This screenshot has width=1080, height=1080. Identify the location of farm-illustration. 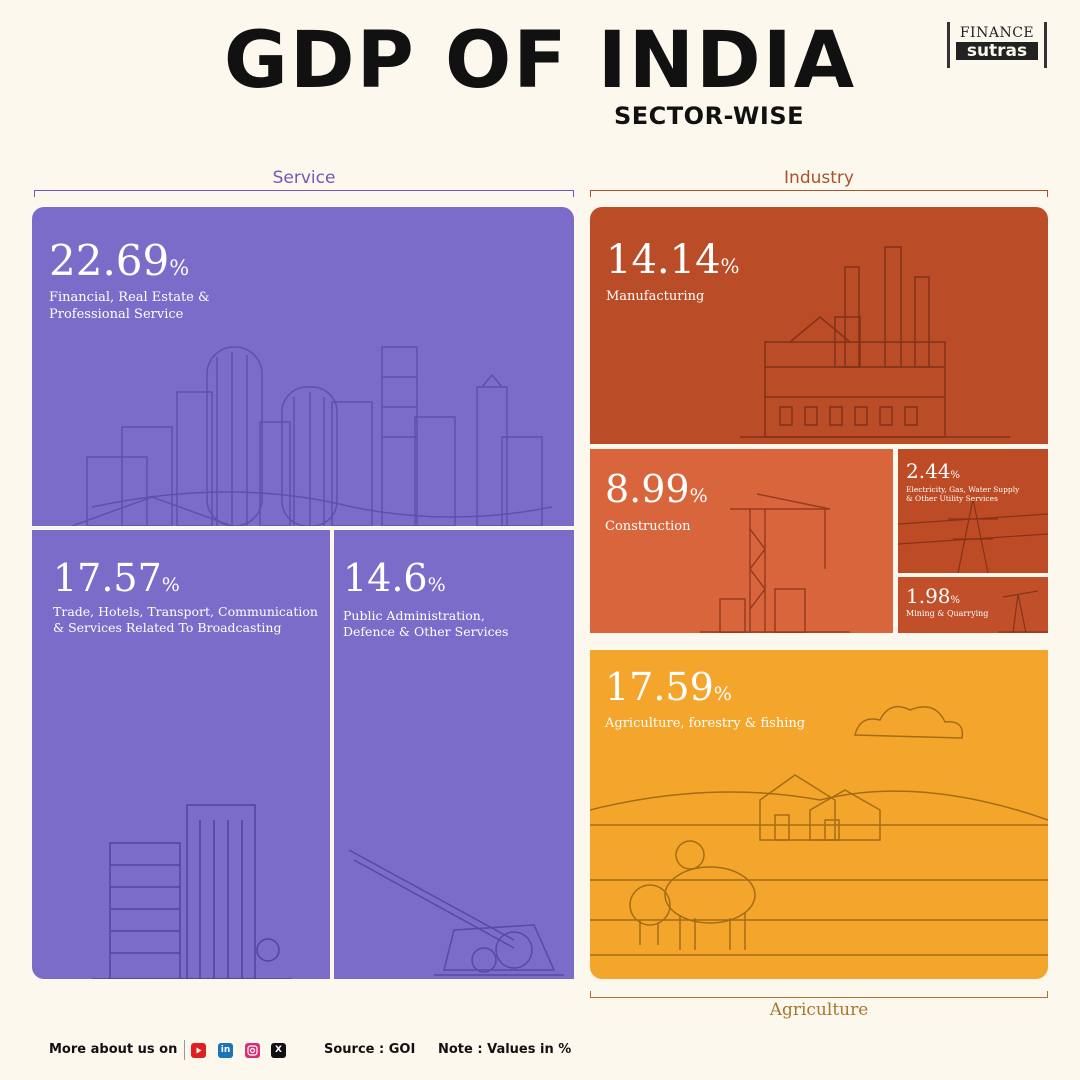
(819, 830).